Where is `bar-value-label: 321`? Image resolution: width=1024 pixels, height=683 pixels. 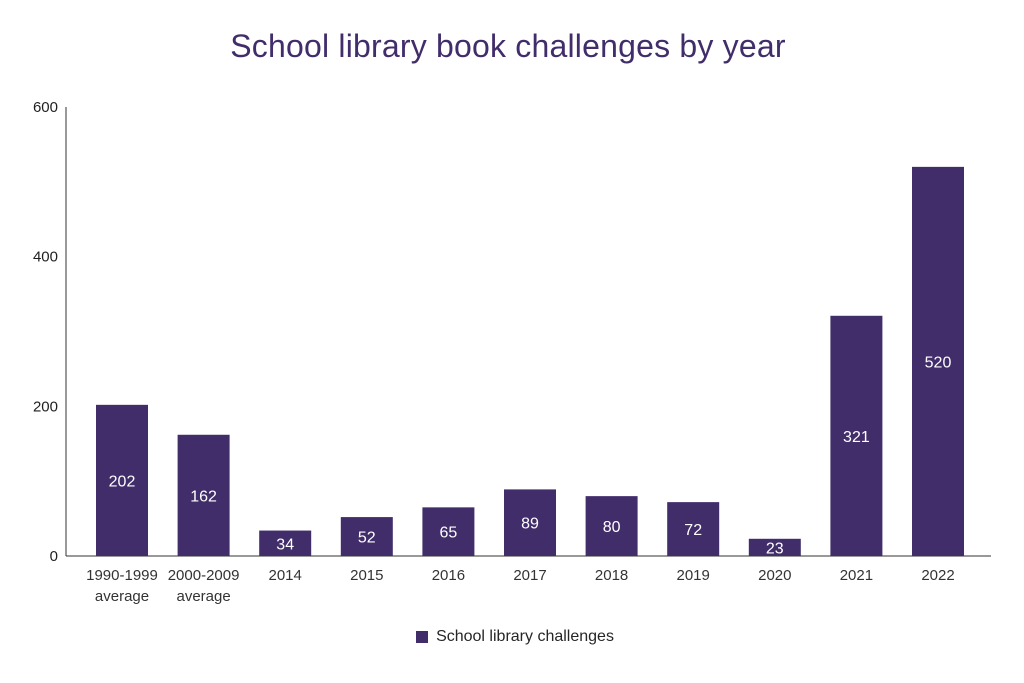
bar-value-label: 321 is located at coordinates (856, 437).